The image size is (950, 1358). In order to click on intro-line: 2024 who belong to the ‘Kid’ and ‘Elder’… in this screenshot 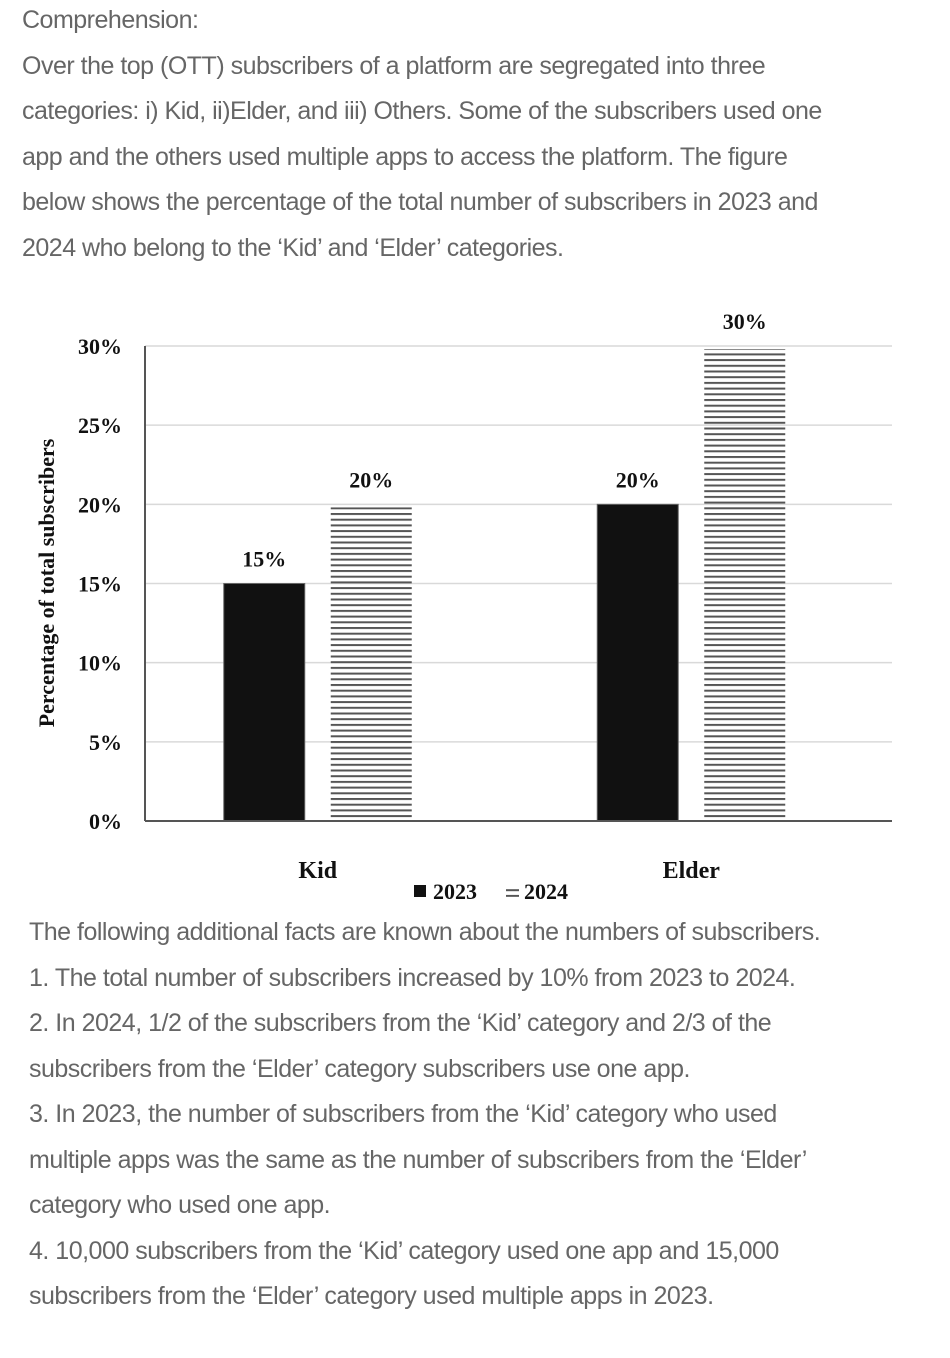, I will do `click(293, 248)`.